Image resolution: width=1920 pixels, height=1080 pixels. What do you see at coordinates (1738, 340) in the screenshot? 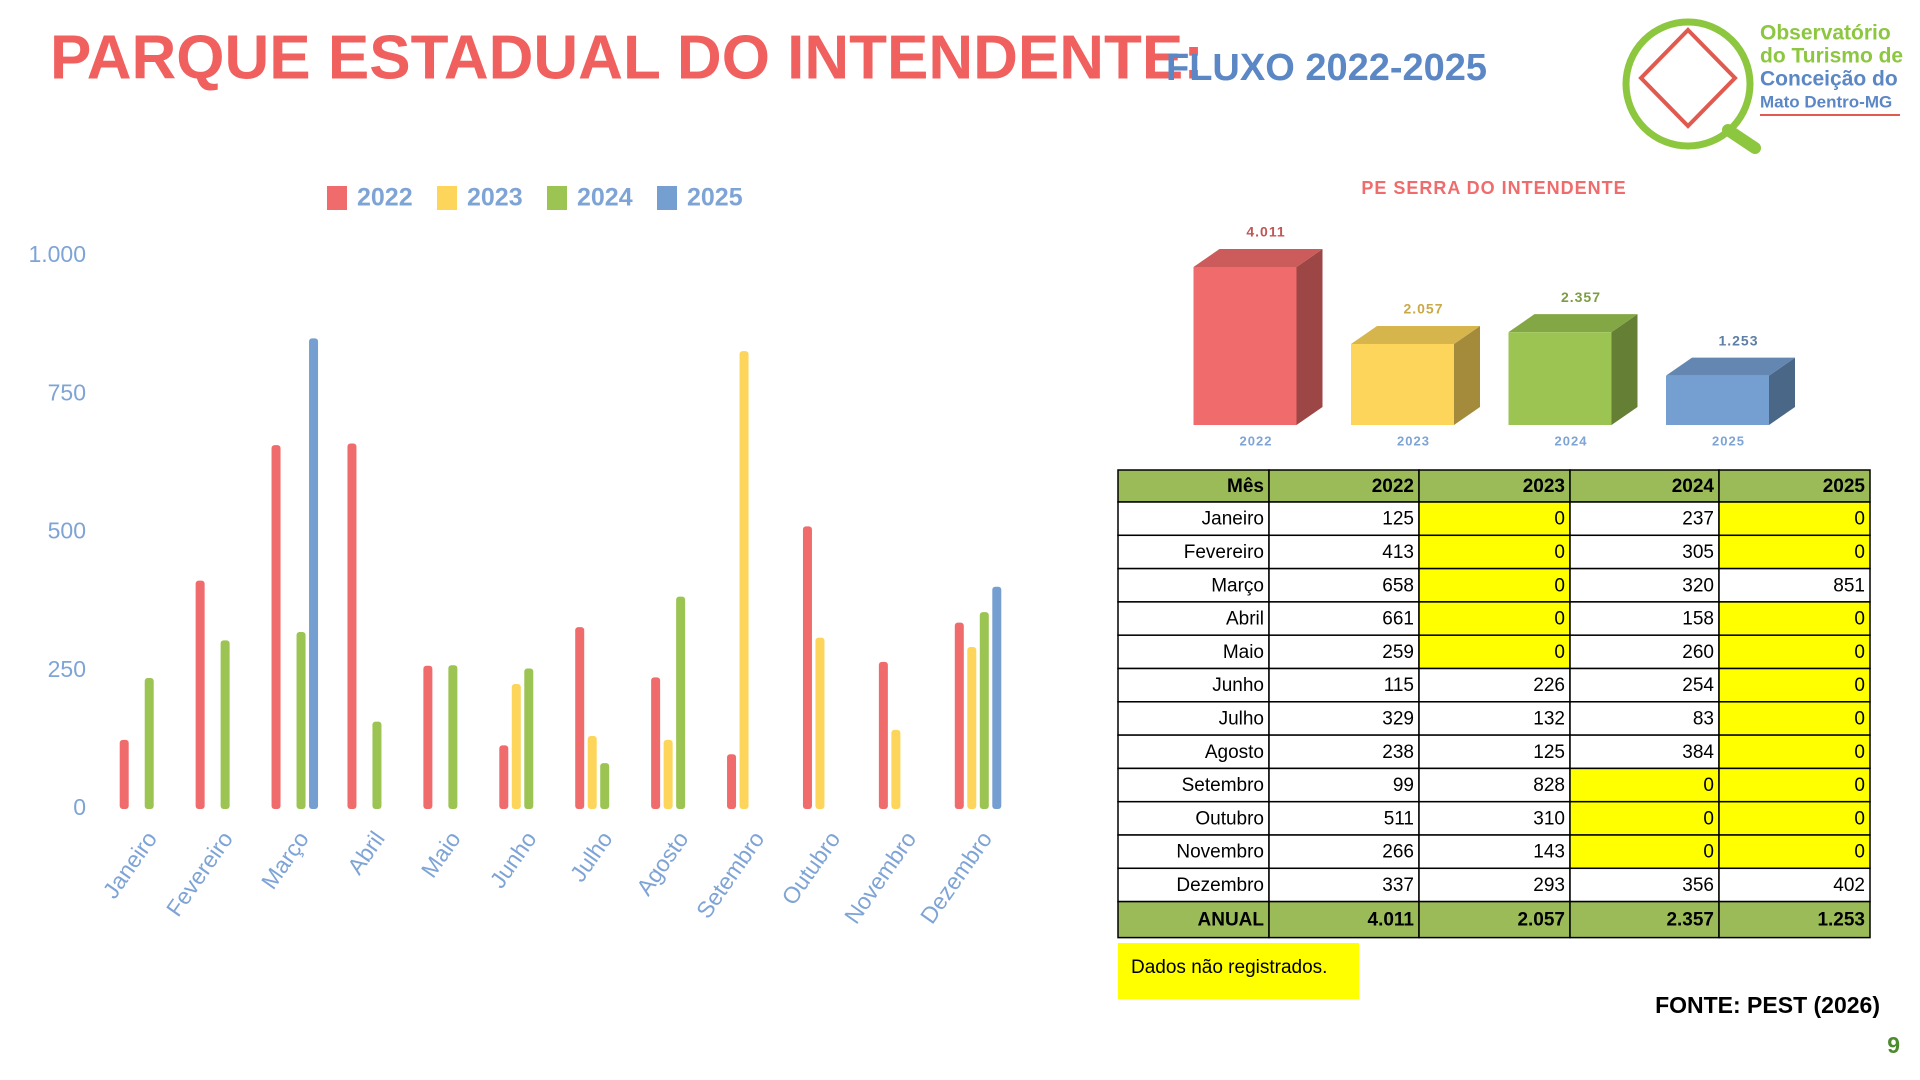
I see `value-label: 1.253` at bounding box center [1738, 340].